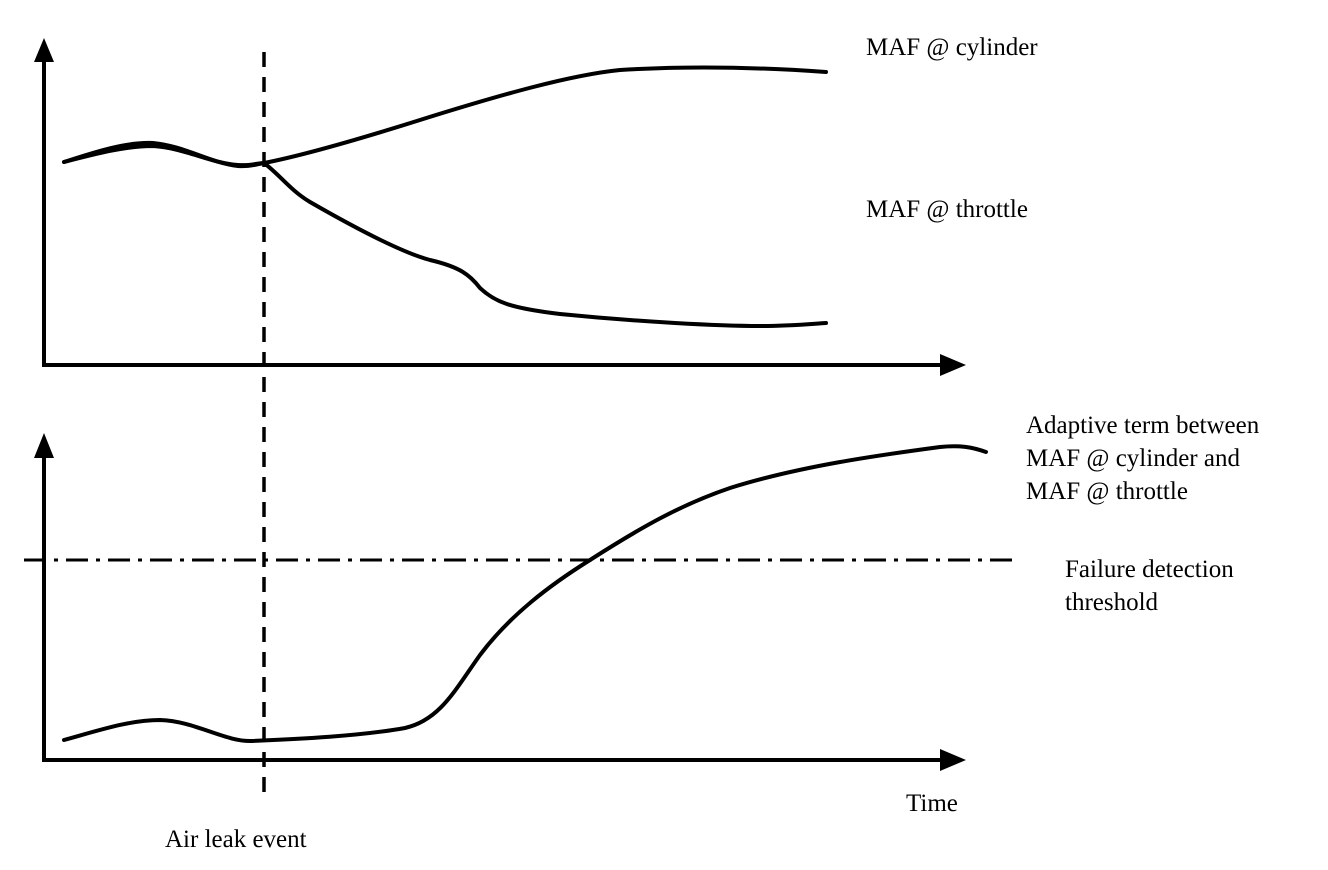 The height and width of the screenshot is (870, 1328). Describe the element at coordinates (1107, 491) in the screenshot. I see `adaptive-term-line-3: MAF @ throttle` at that location.